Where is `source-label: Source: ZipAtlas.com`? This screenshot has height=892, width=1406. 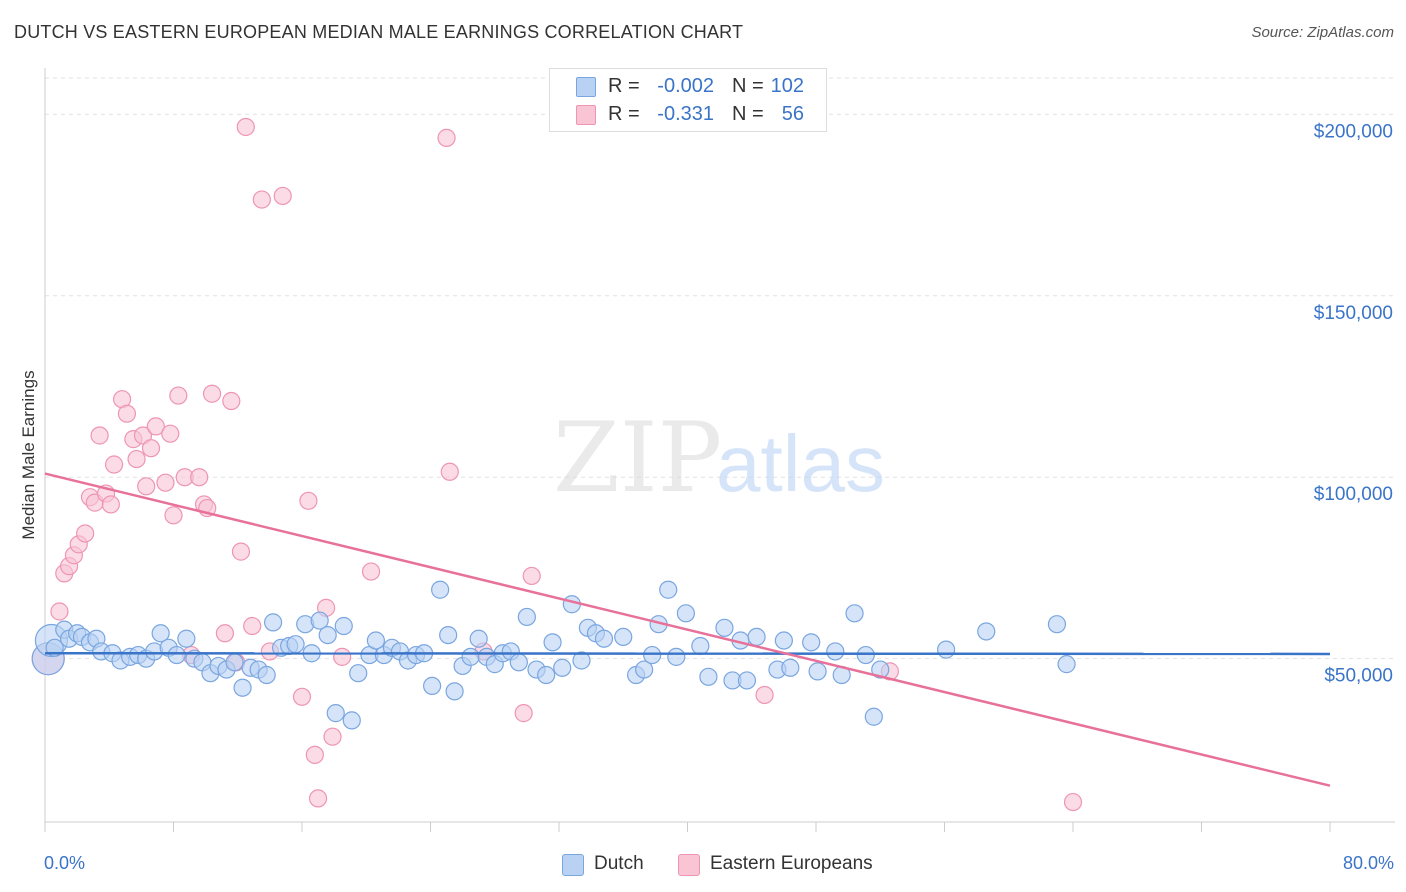 source-label: Source: ZipAtlas.com is located at coordinates (1322, 32).